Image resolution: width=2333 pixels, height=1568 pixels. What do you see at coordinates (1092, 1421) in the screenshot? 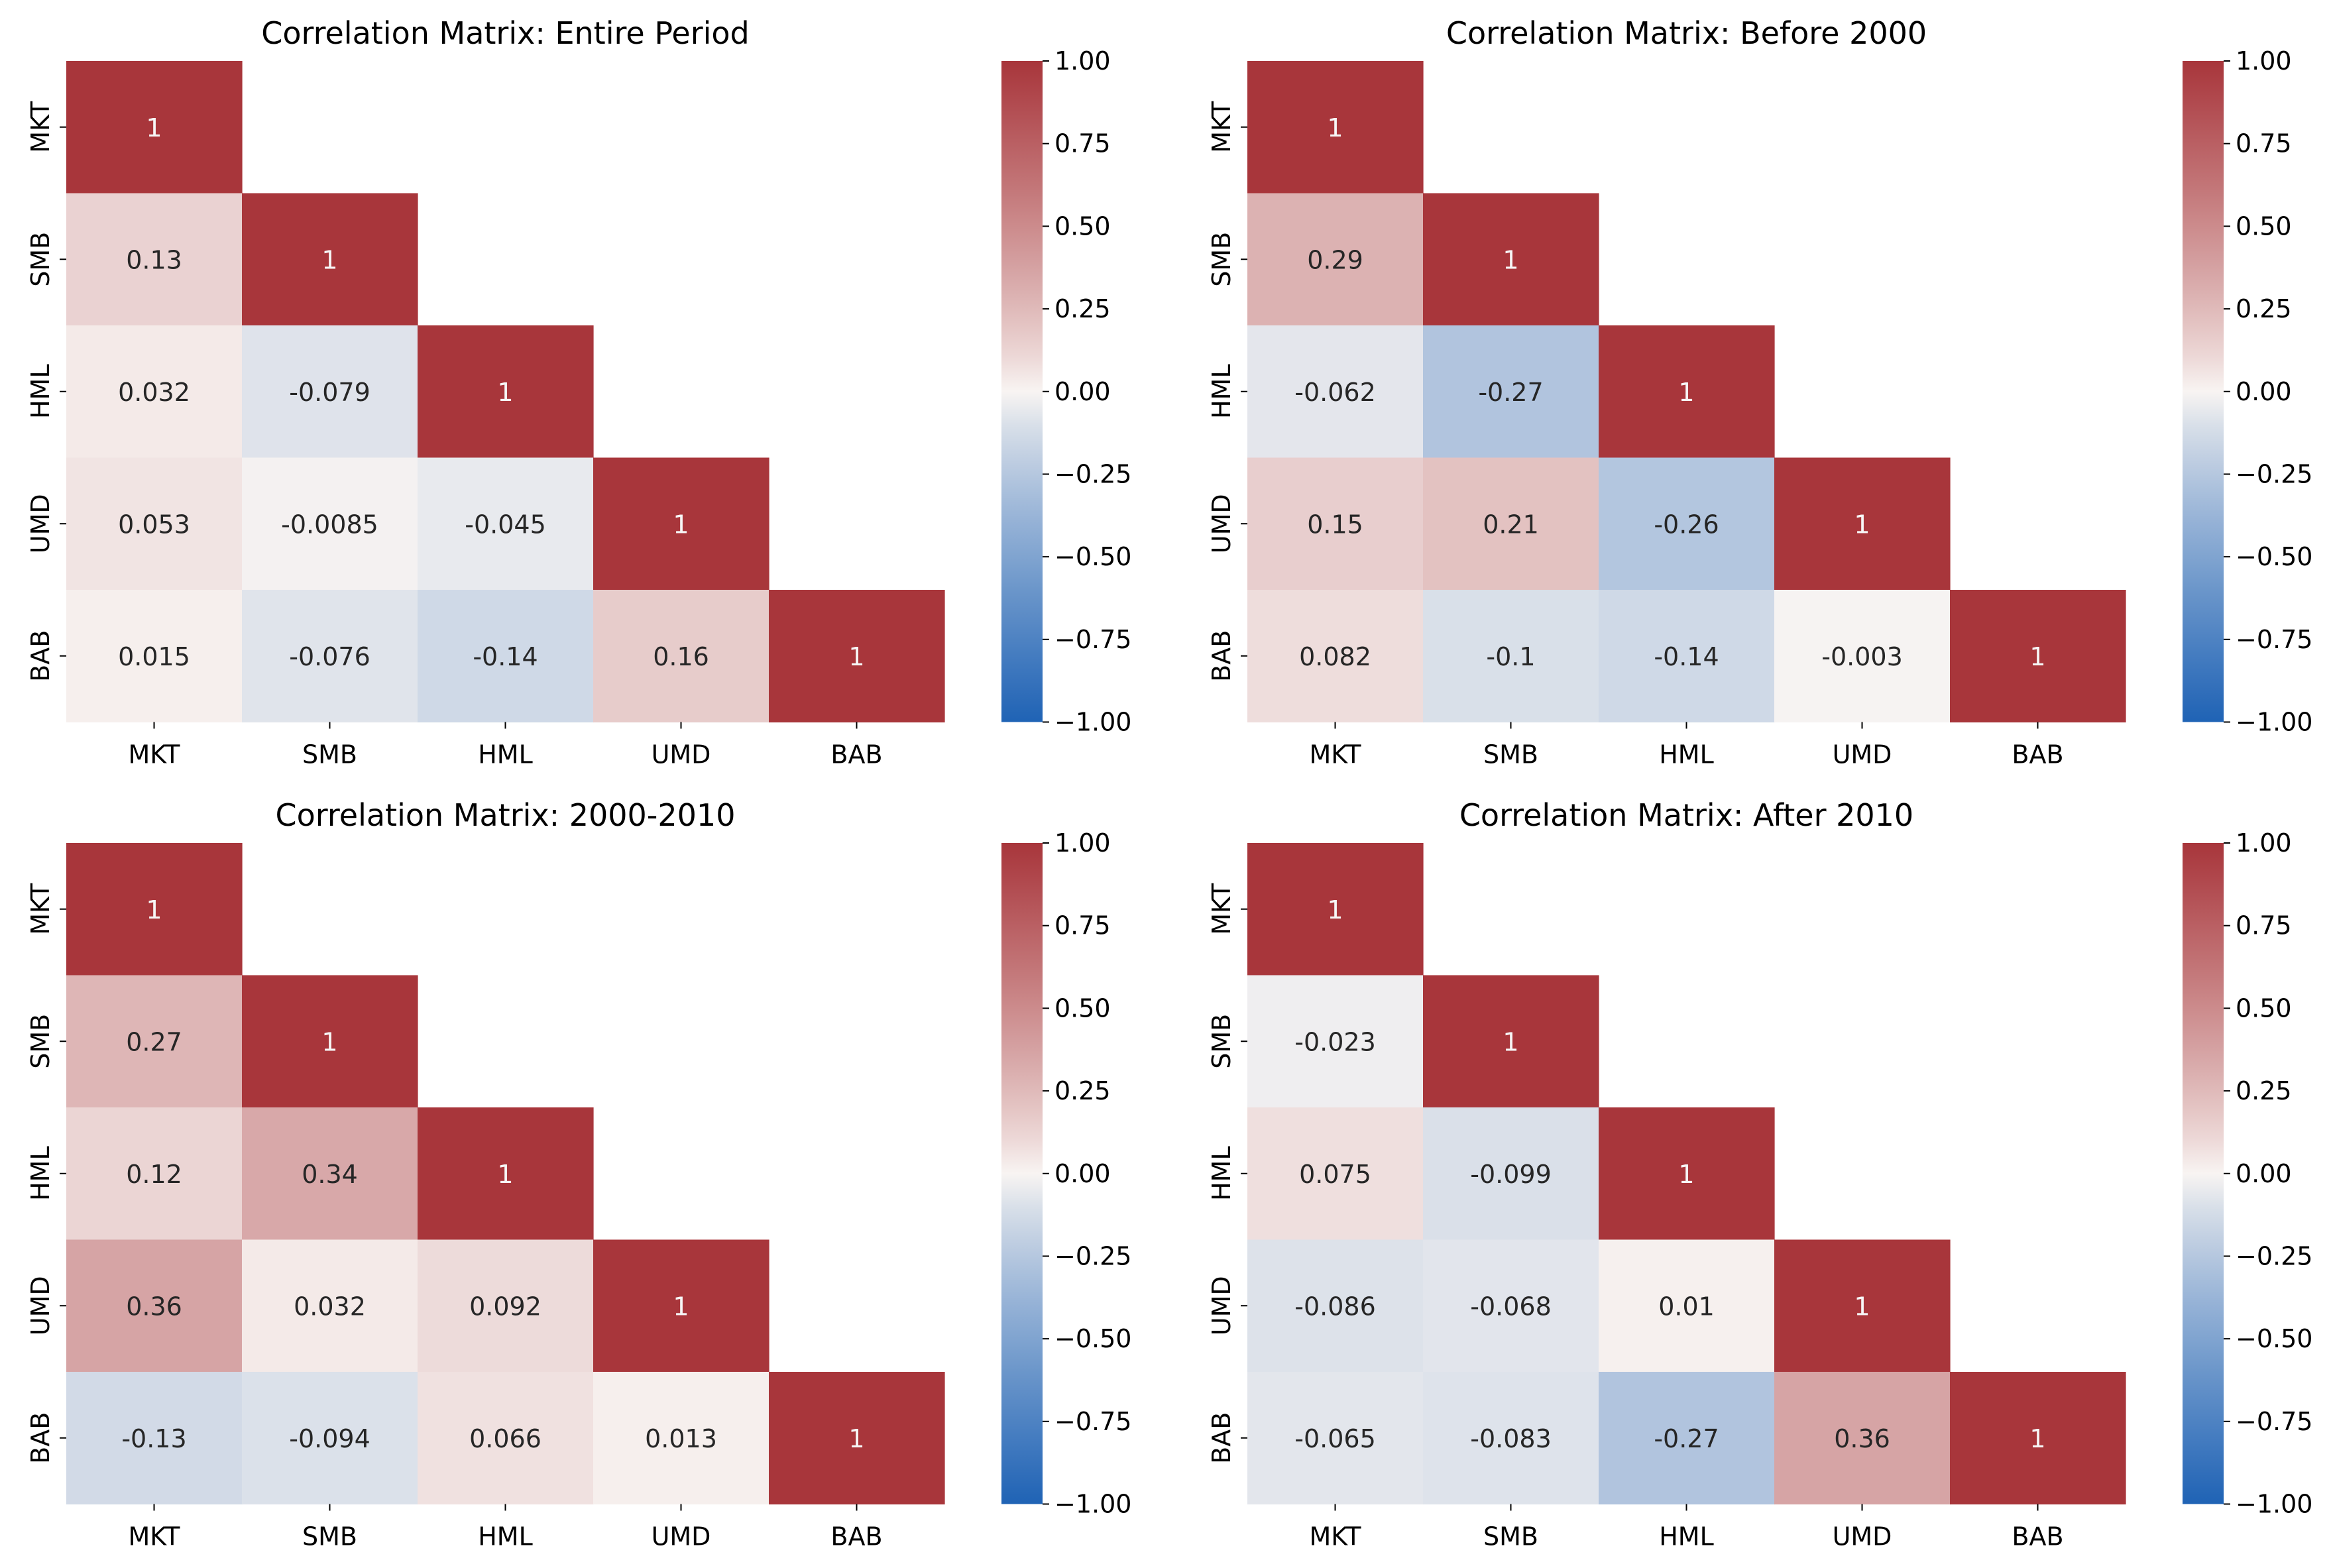
I see `colorbar-tick-label: −0.75` at bounding box center [1092, 1421].